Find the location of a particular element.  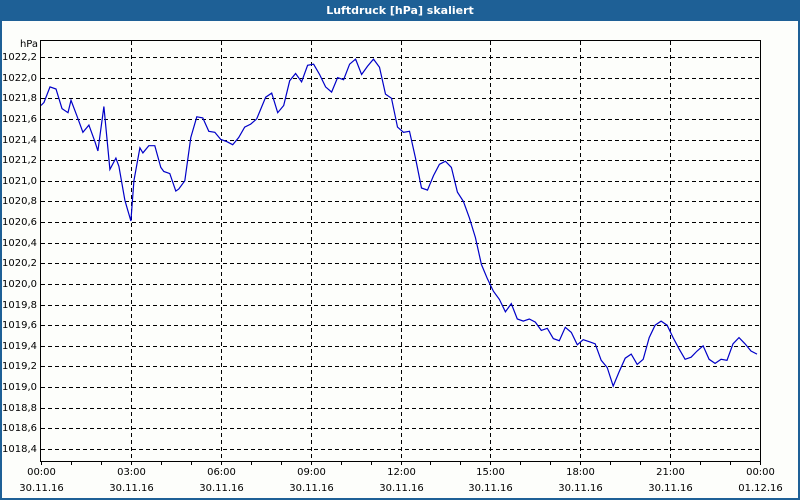

x-tick-label: 03:00 30.11.16 is located at coordinates (132, 480).